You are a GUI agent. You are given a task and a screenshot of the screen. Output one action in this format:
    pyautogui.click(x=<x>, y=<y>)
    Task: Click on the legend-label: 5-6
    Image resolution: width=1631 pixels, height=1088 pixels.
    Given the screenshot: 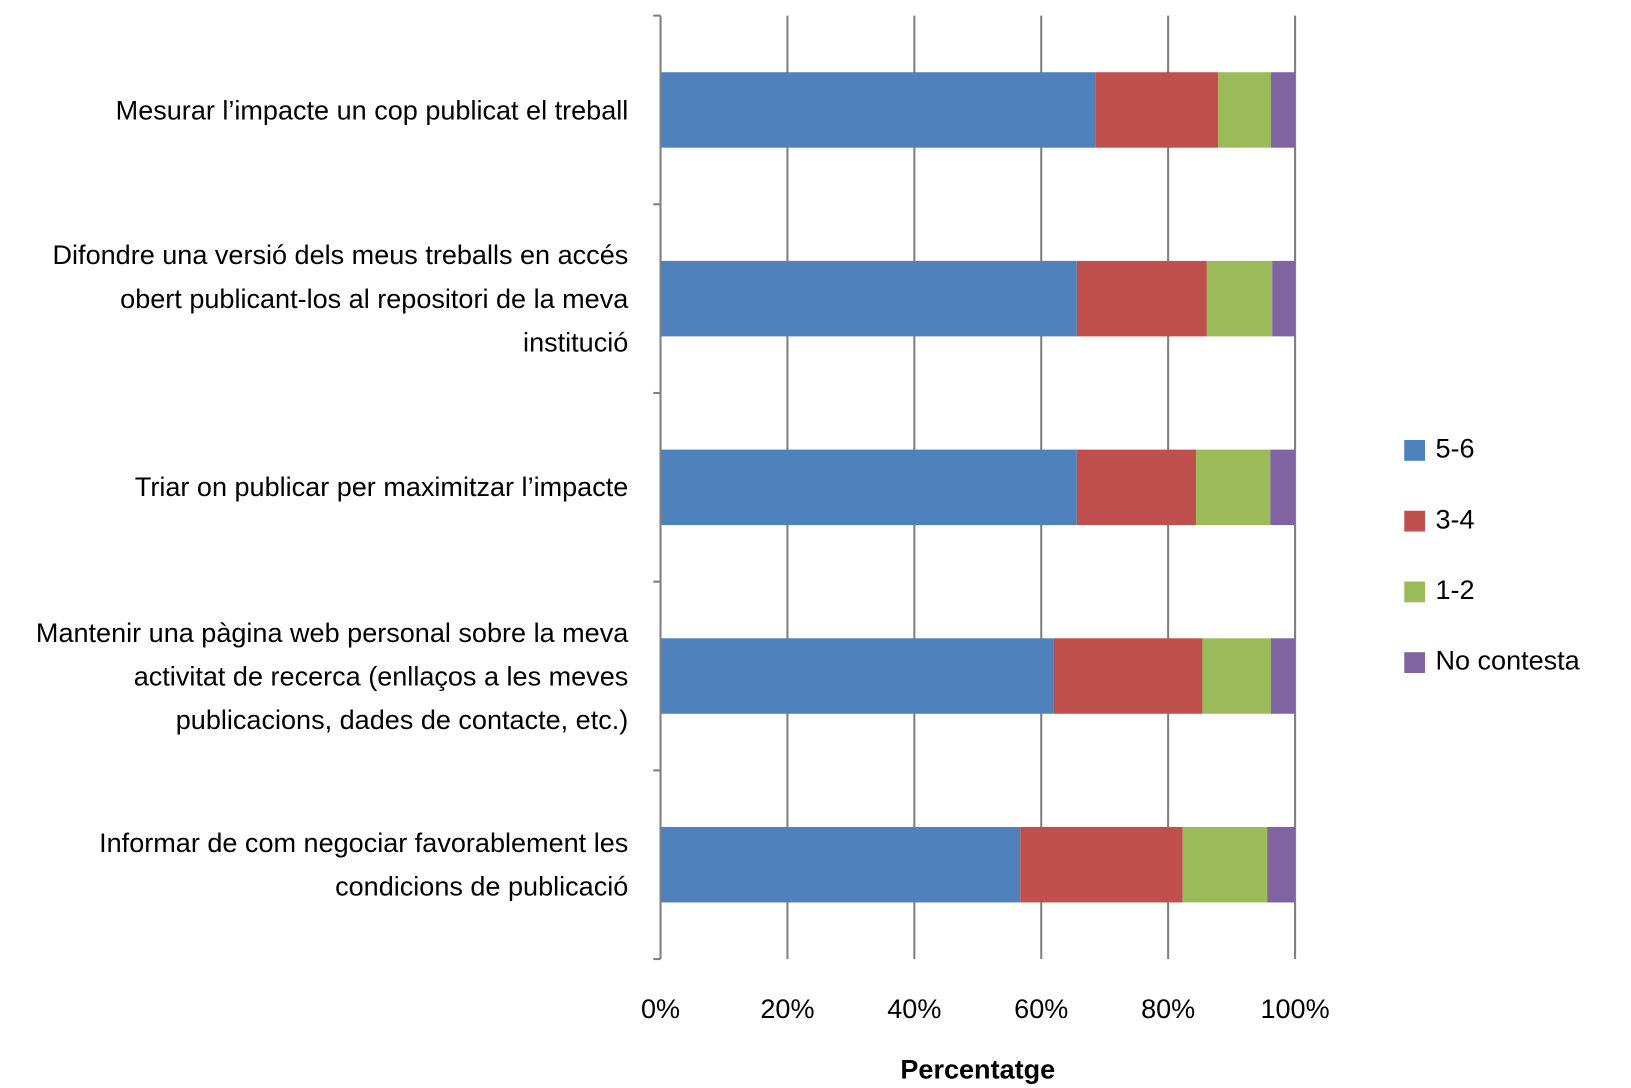 What is the action you would take?
    pyautogui.click(x=1454, y=449)
    